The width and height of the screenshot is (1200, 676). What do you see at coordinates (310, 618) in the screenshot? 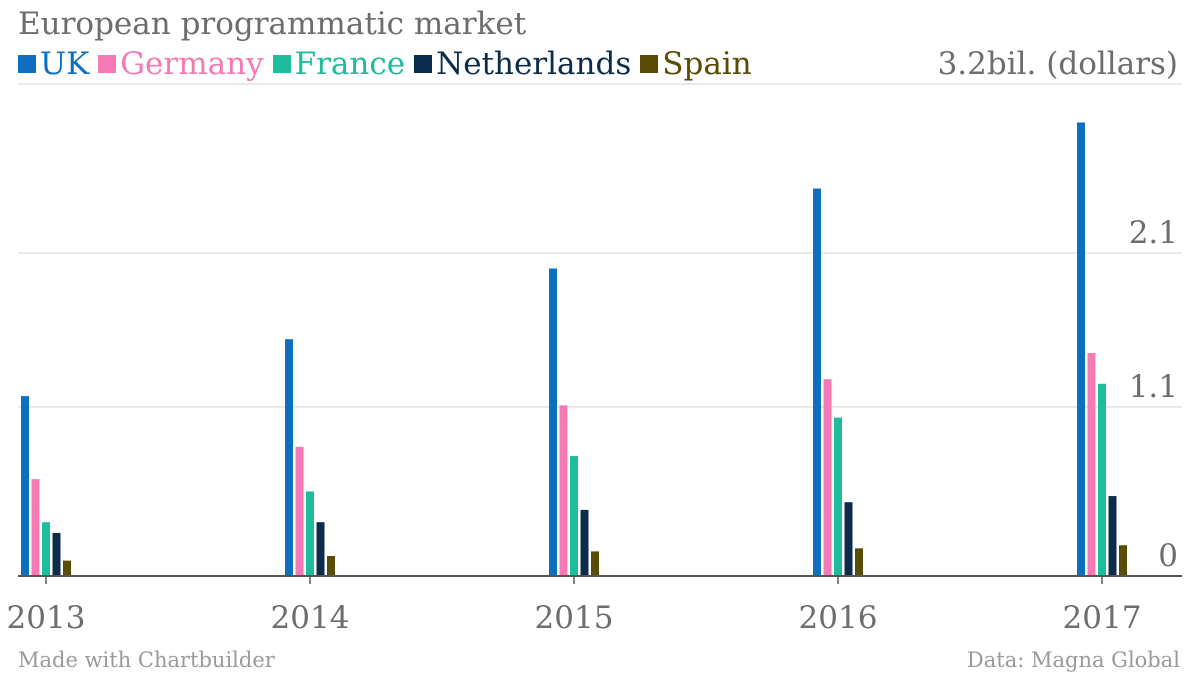
I see `x-tick-label: 2014` at bounding box center [310, 618].